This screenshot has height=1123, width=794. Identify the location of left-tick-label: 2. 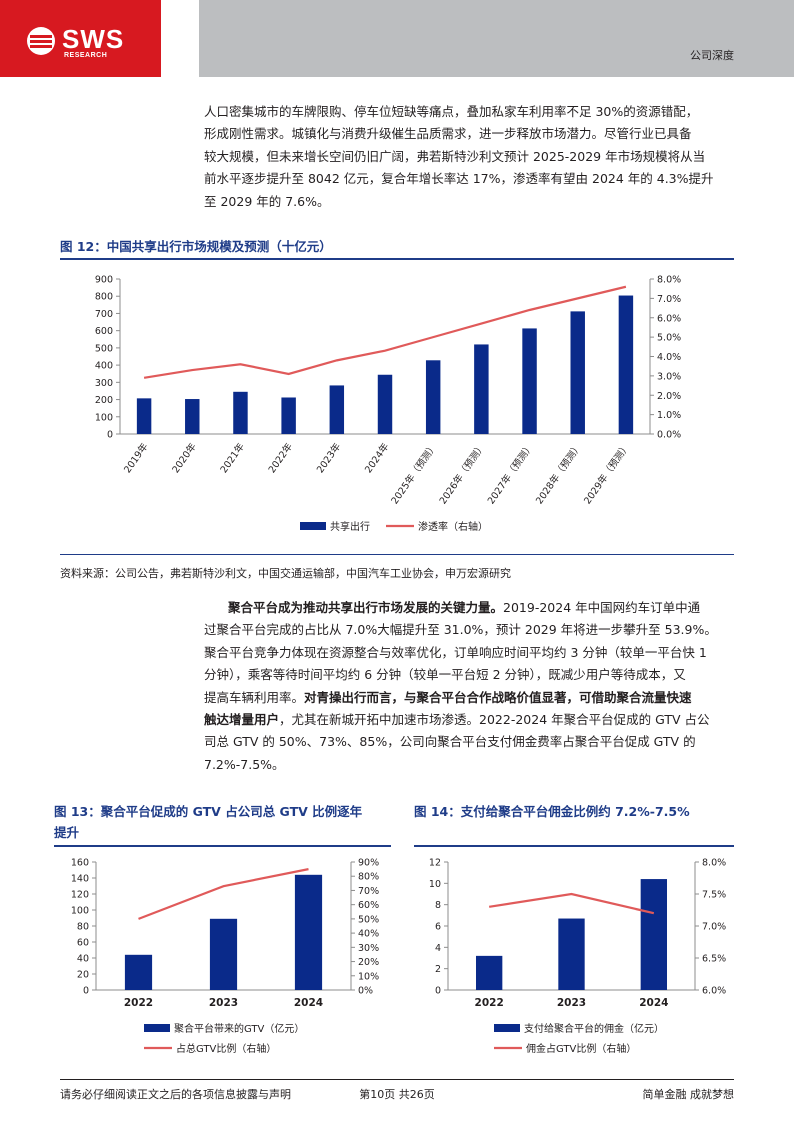
(438, 969).